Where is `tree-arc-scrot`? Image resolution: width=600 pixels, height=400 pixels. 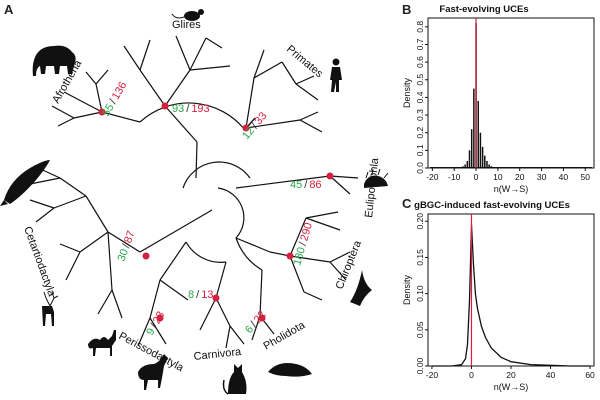
tree-arc-scrot is located at coordinates (206, 252).